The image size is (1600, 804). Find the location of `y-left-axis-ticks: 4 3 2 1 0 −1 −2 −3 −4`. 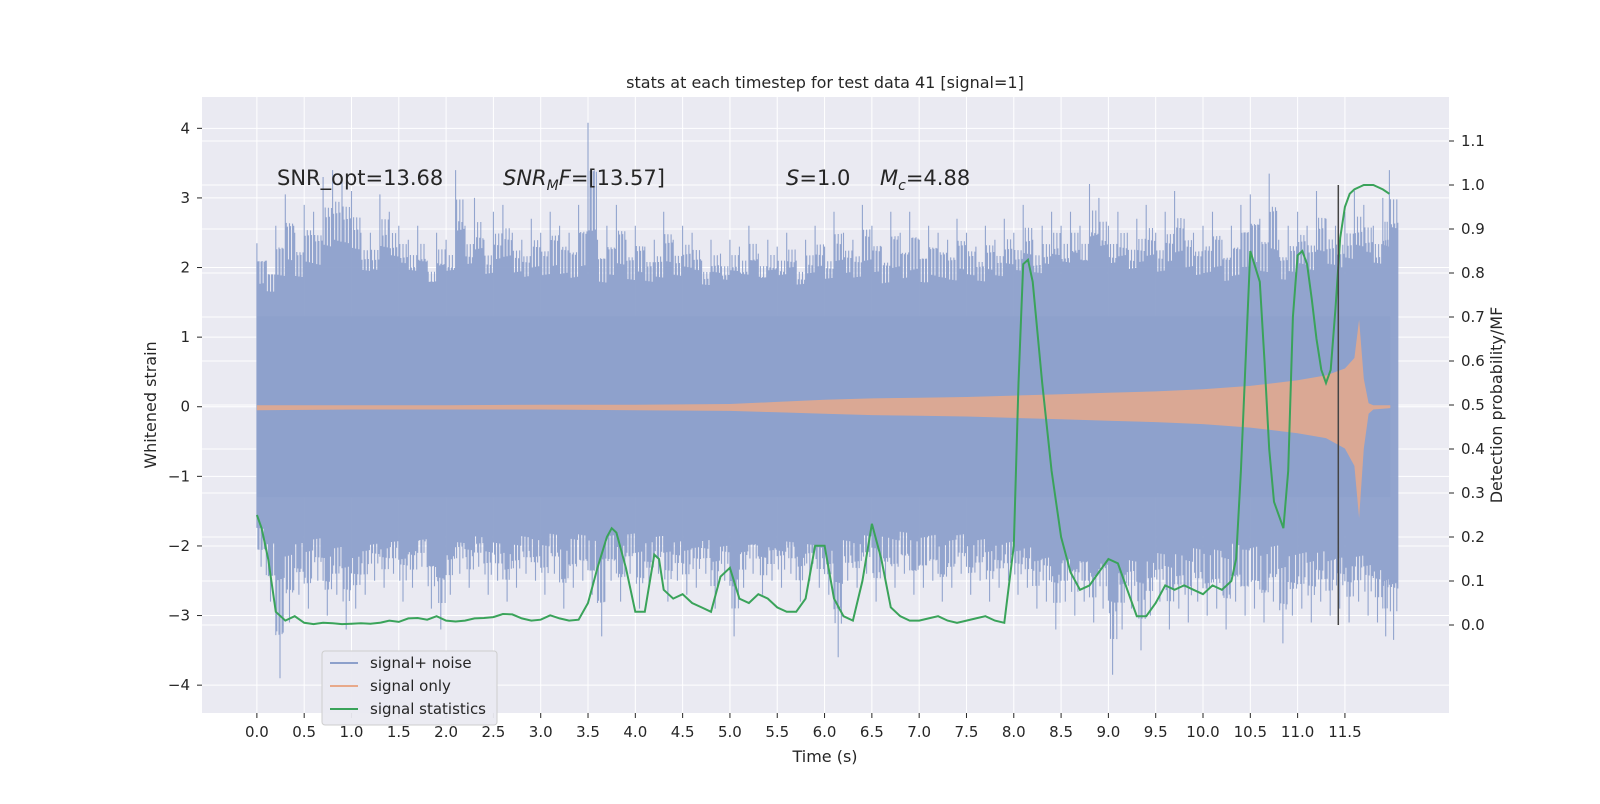

y-left-axis-ticks: 4 3 2 1 0 −1 −2 −3 −4 is located at coordinates (185, 406).